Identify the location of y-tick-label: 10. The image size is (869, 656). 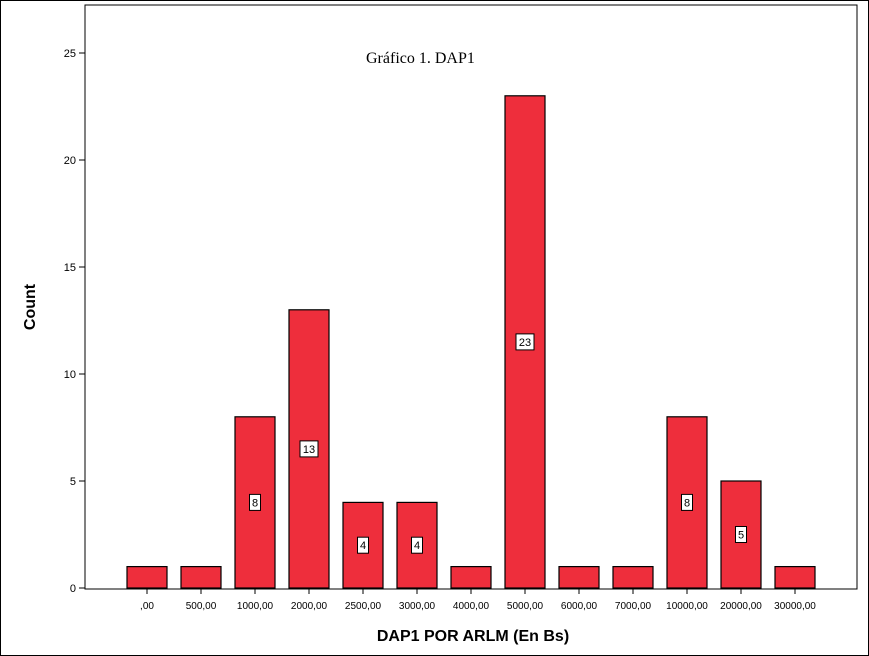
(70, 375).